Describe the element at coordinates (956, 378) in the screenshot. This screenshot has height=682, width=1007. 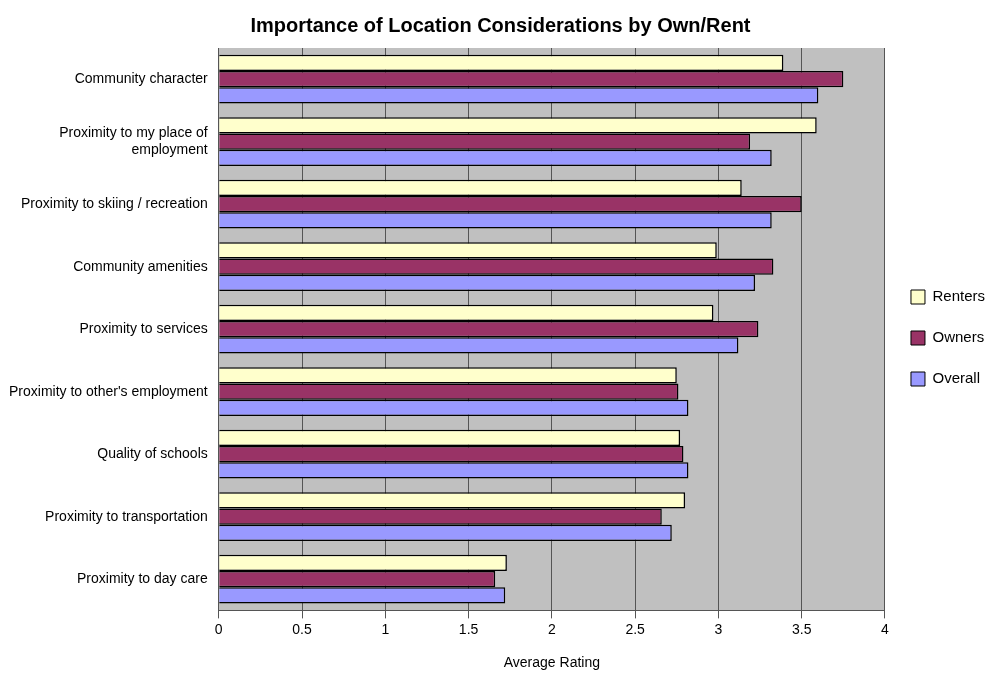
I see `legend-label: Overall` at that location.